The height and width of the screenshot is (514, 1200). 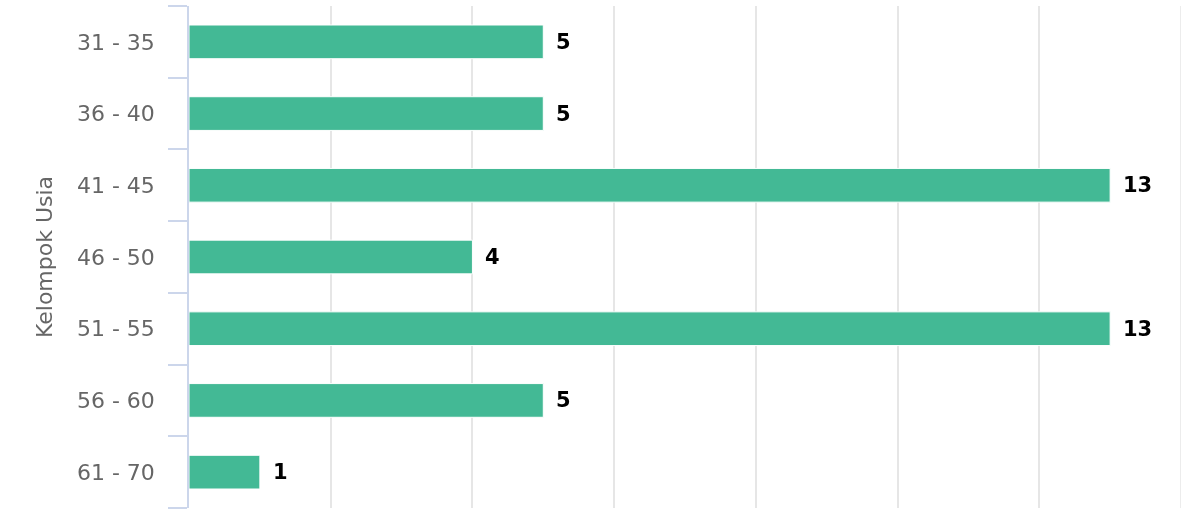 What do you see at coordinates (115, 472) in the screenshot?
I see `y-tick-label: 61 - 70` at bounding box center [115, 472].